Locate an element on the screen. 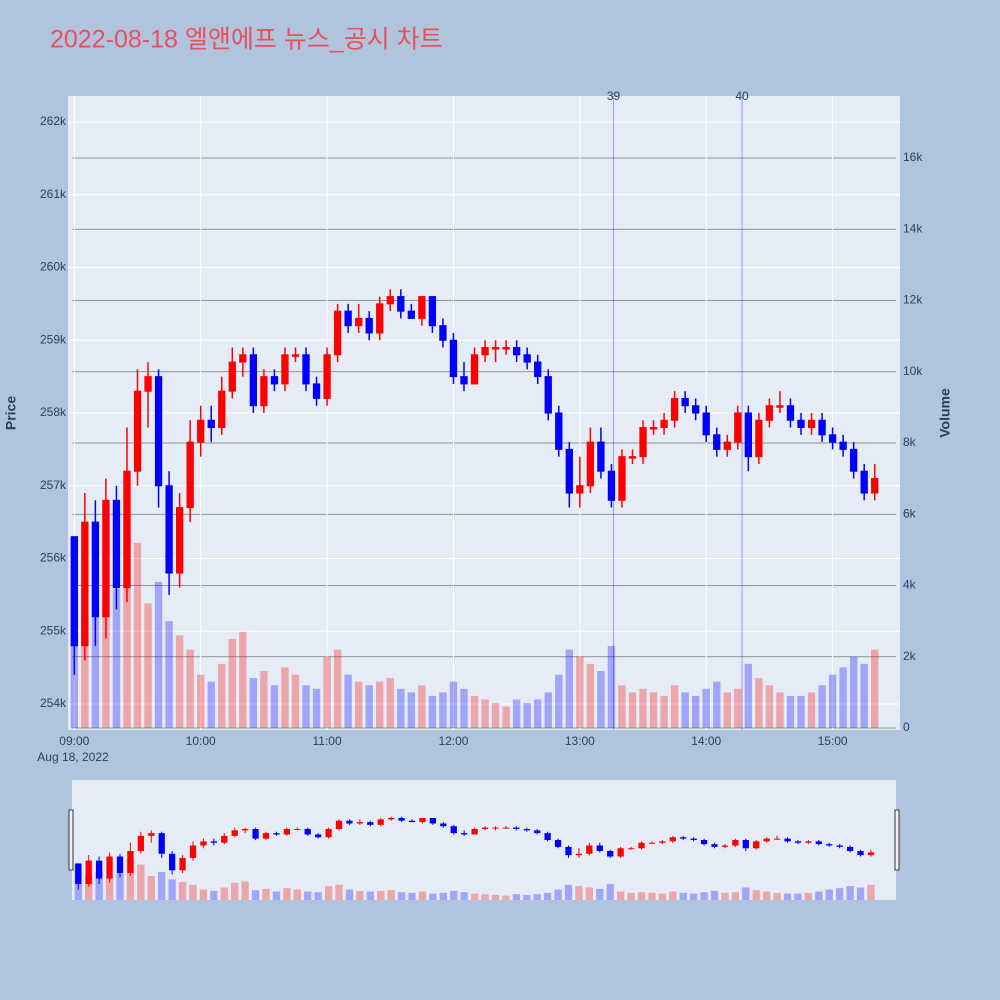 The image size is (1000, 1000). y-tick-label: 256k is located at coordinates (53, 558).